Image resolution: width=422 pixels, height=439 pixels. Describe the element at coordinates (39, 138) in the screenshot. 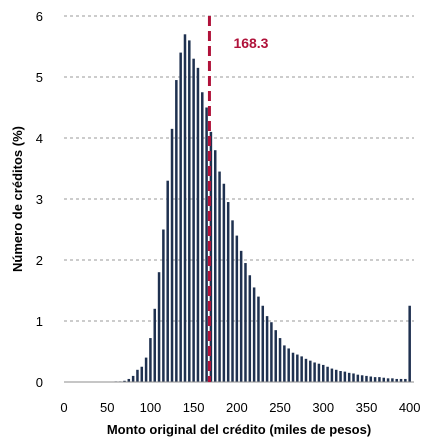

I see `y-tick-label: 4` at that location.